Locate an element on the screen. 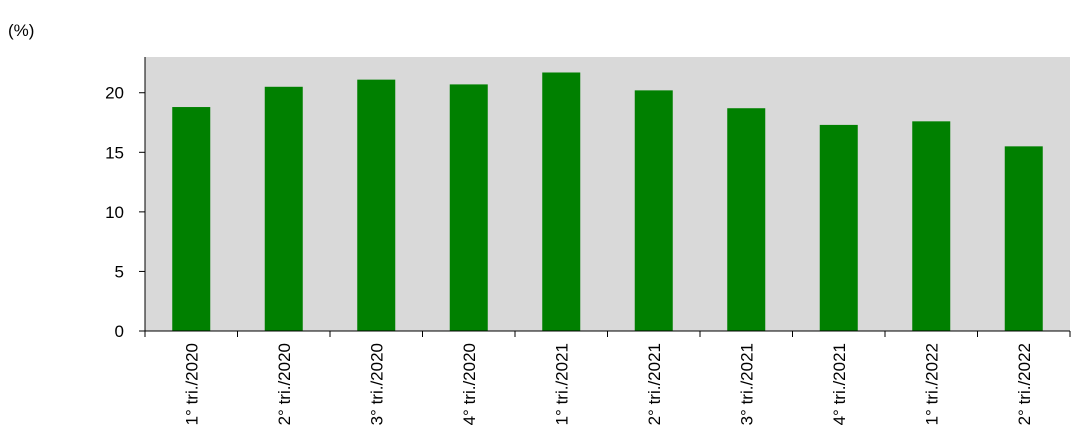 The image size is (1077, 446). x-tick-label: 1° tri./2020 is located at coordinates (191, 384).